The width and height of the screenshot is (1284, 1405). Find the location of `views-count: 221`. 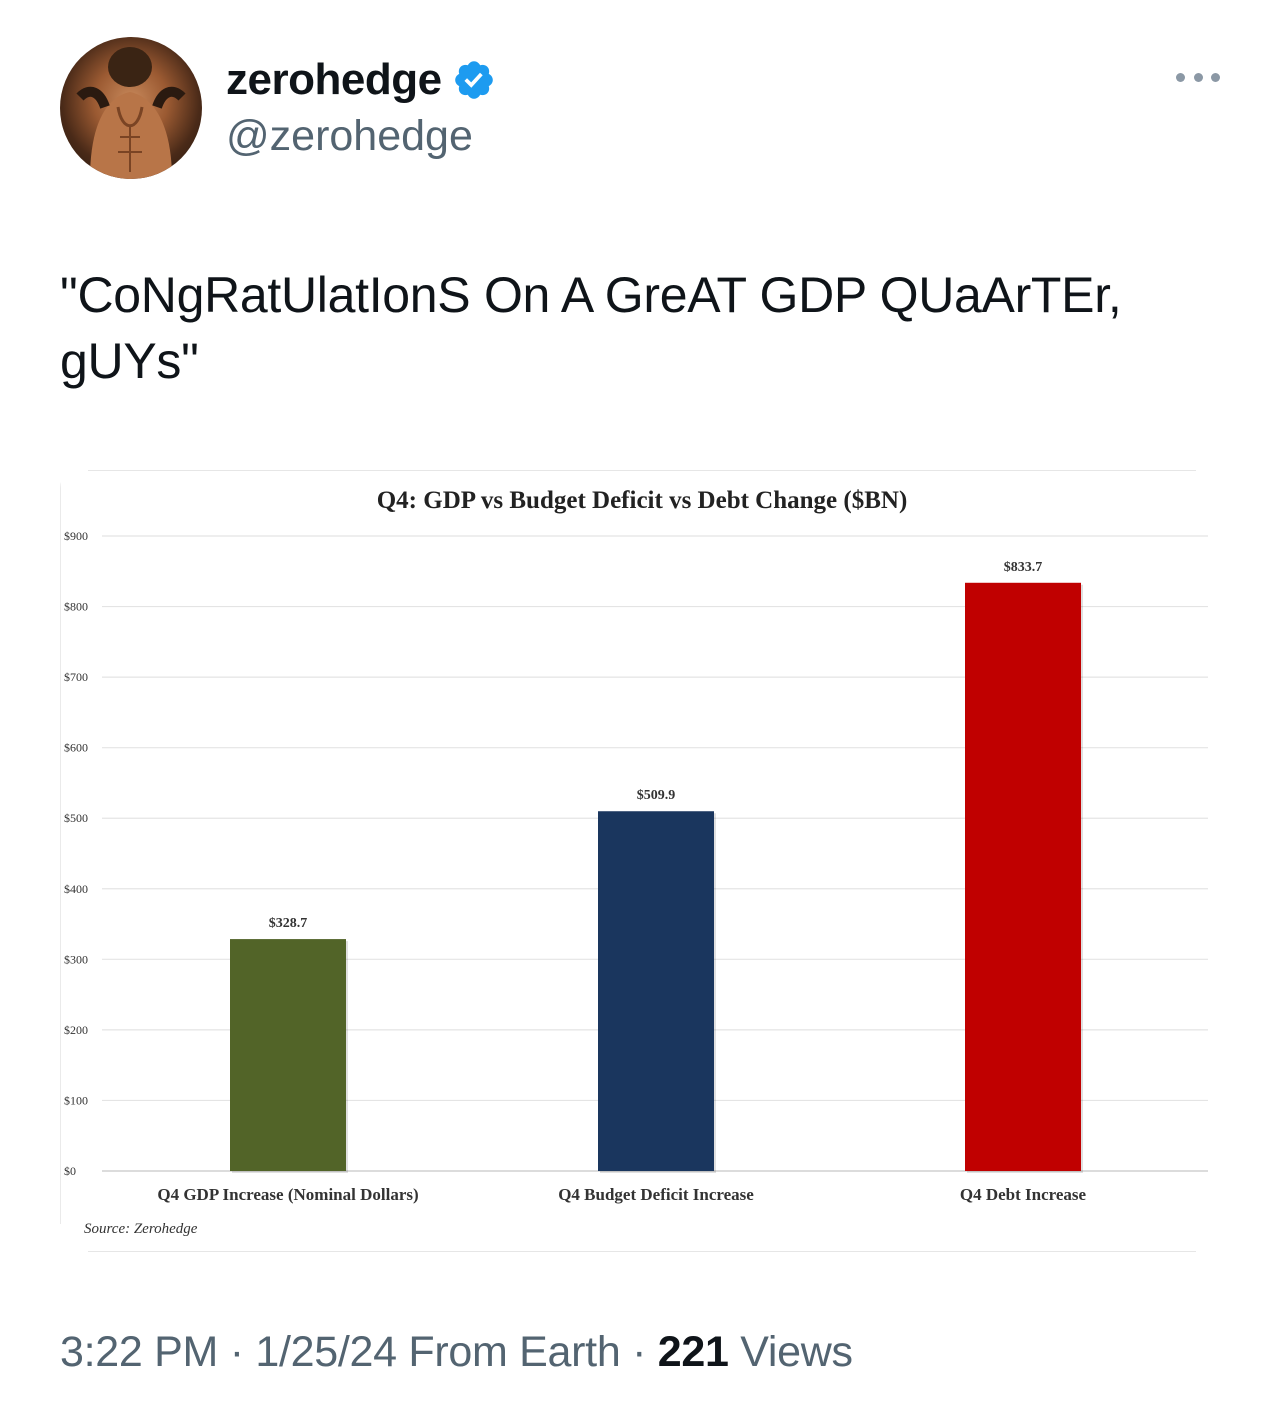

views-count: 221 is located at coordinates (693, 1352).